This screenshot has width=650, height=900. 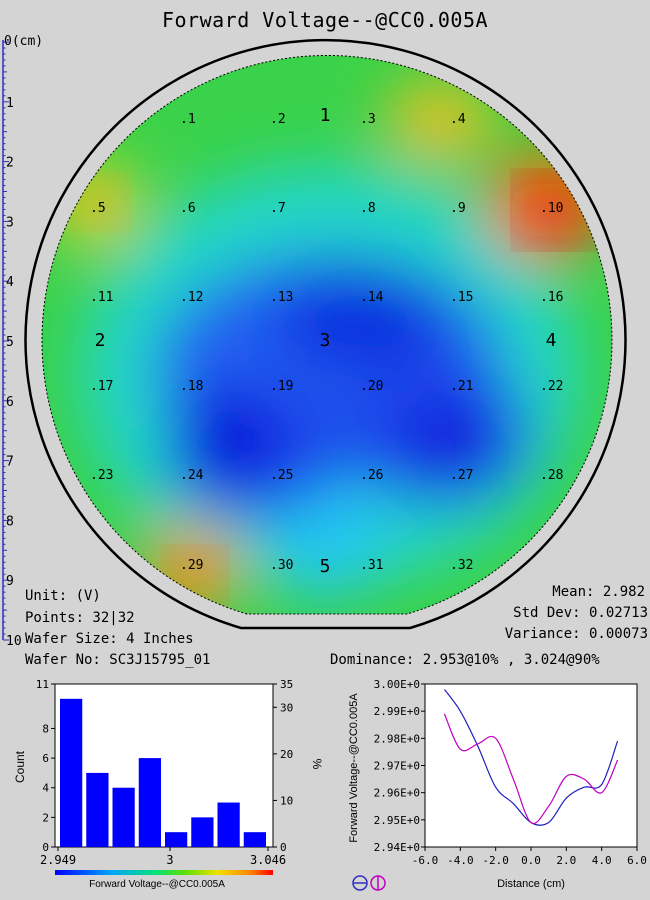 What do you see at coordinates (278, 119) in the screenshot?
I see `wafer-point-label: .2` at bounding box center [278, 119].